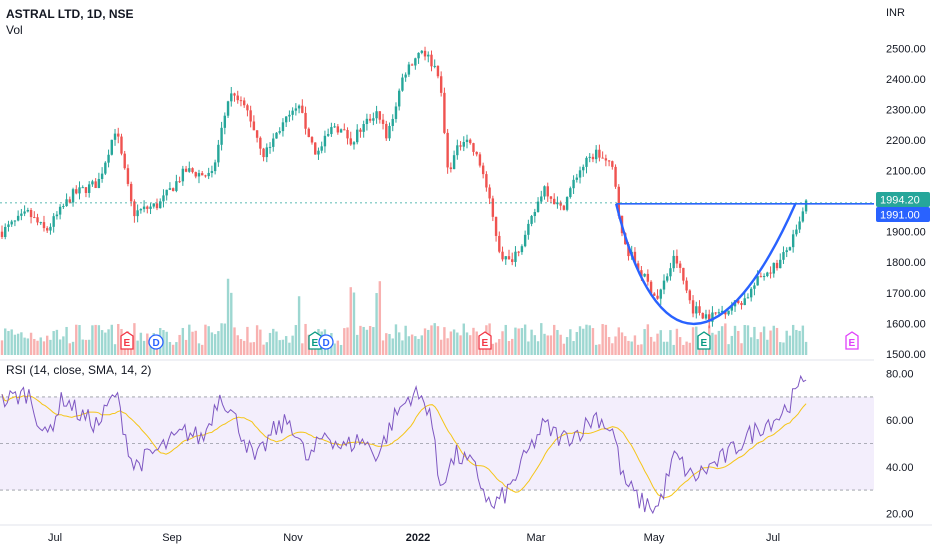  I want to click on time-axis-label: Sep, so click(172, 538).